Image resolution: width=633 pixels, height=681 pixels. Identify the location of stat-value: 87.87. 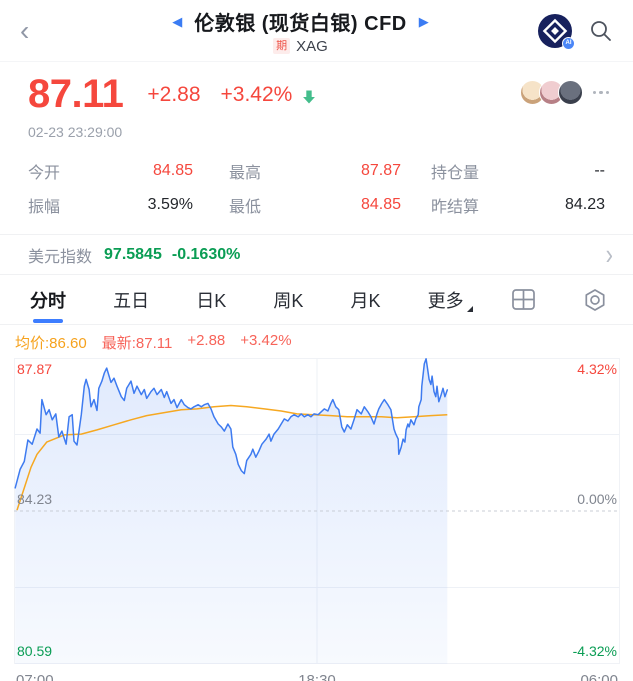
(380, 170).